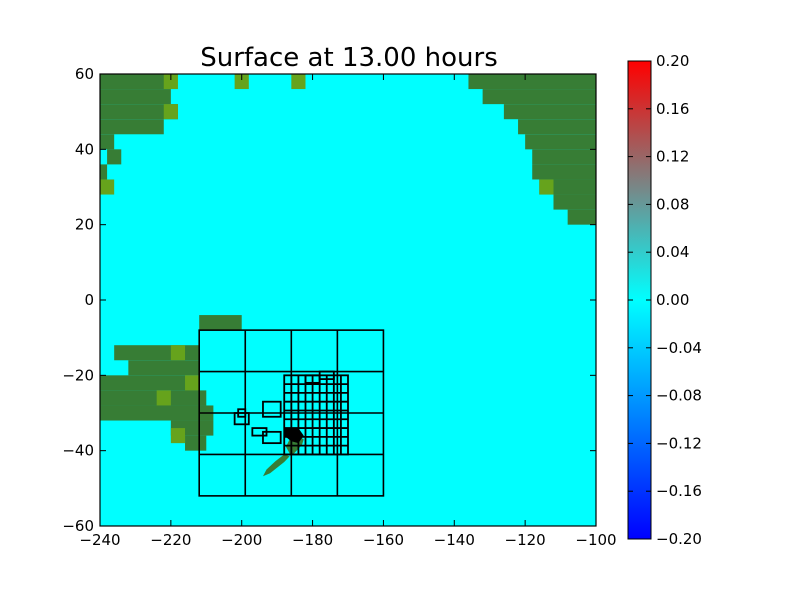  What do you see at coordinates (672, 109) in the screenshot?
I see `colorbar-tick-label: 0.16` at bounding box center [672, 109].